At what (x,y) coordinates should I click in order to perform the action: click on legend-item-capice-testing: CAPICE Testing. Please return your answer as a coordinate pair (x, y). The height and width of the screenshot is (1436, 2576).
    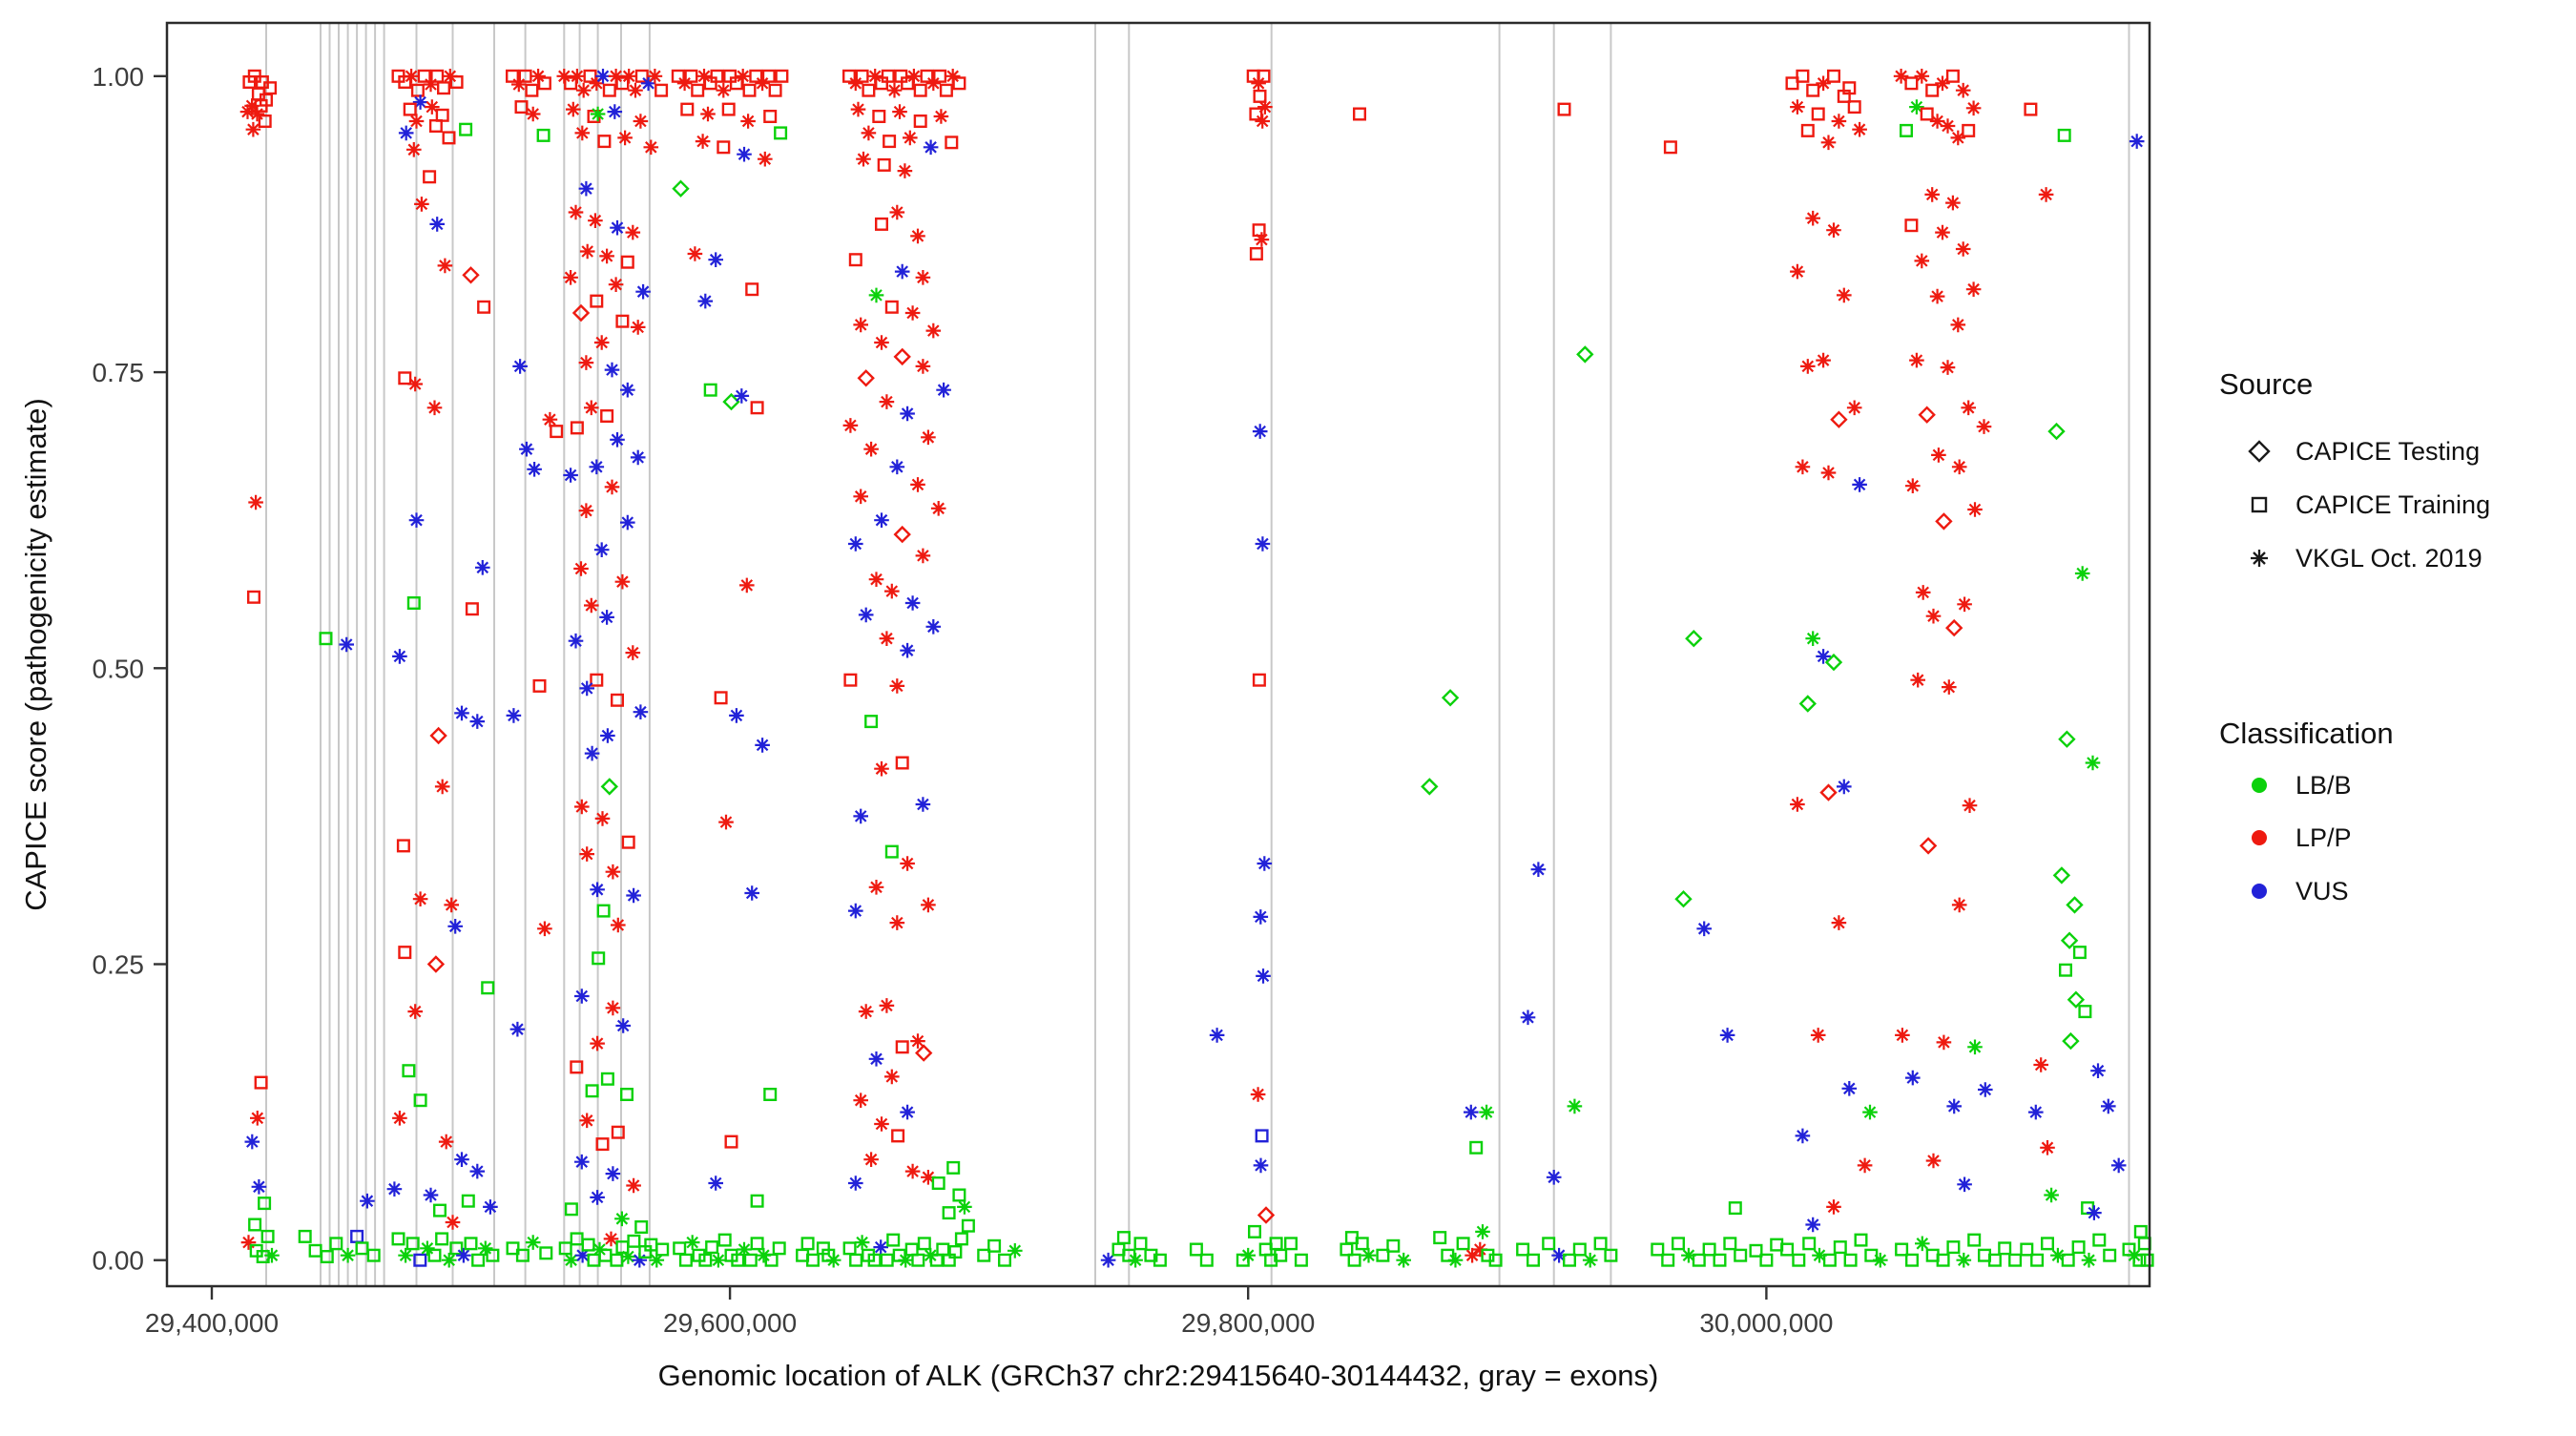
    Looking at the image, I should click on (2364, 451).